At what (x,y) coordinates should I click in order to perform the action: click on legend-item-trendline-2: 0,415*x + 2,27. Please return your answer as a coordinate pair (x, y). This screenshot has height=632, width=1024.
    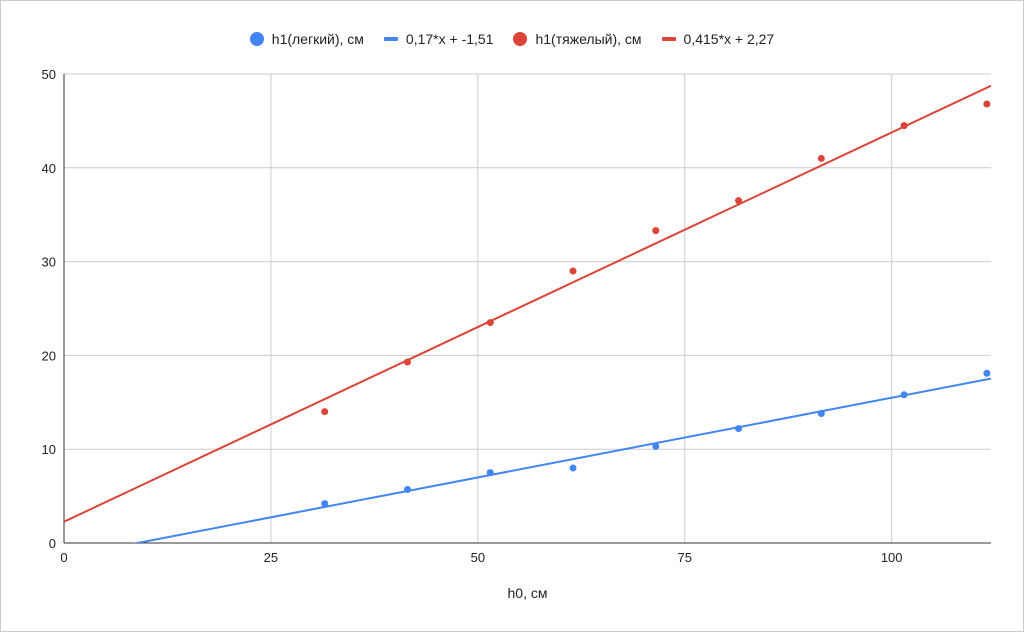
    Looking at the image, I should click on (718, 39).